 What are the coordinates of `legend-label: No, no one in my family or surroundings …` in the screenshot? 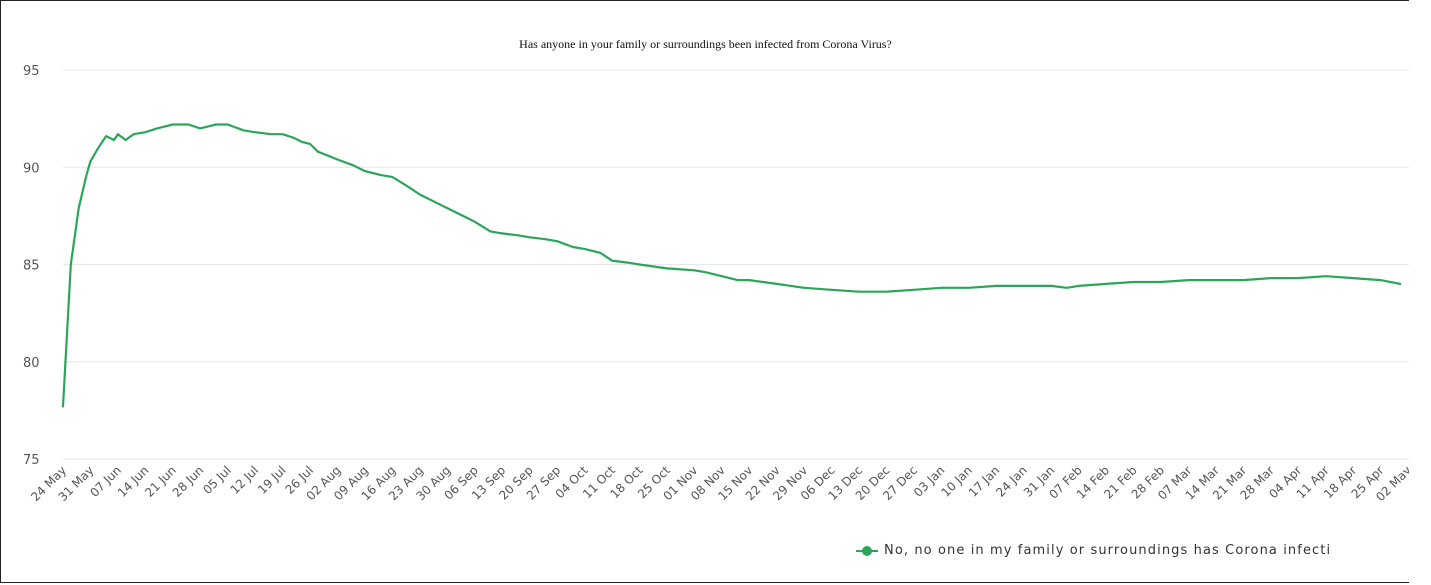 It's located at (1108, 550).